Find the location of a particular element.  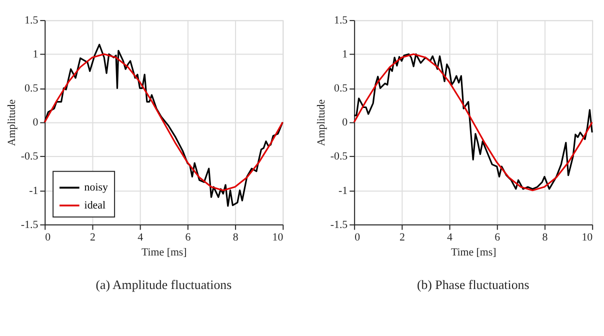

legend-label: ideal is located at coordinates (95, 206).